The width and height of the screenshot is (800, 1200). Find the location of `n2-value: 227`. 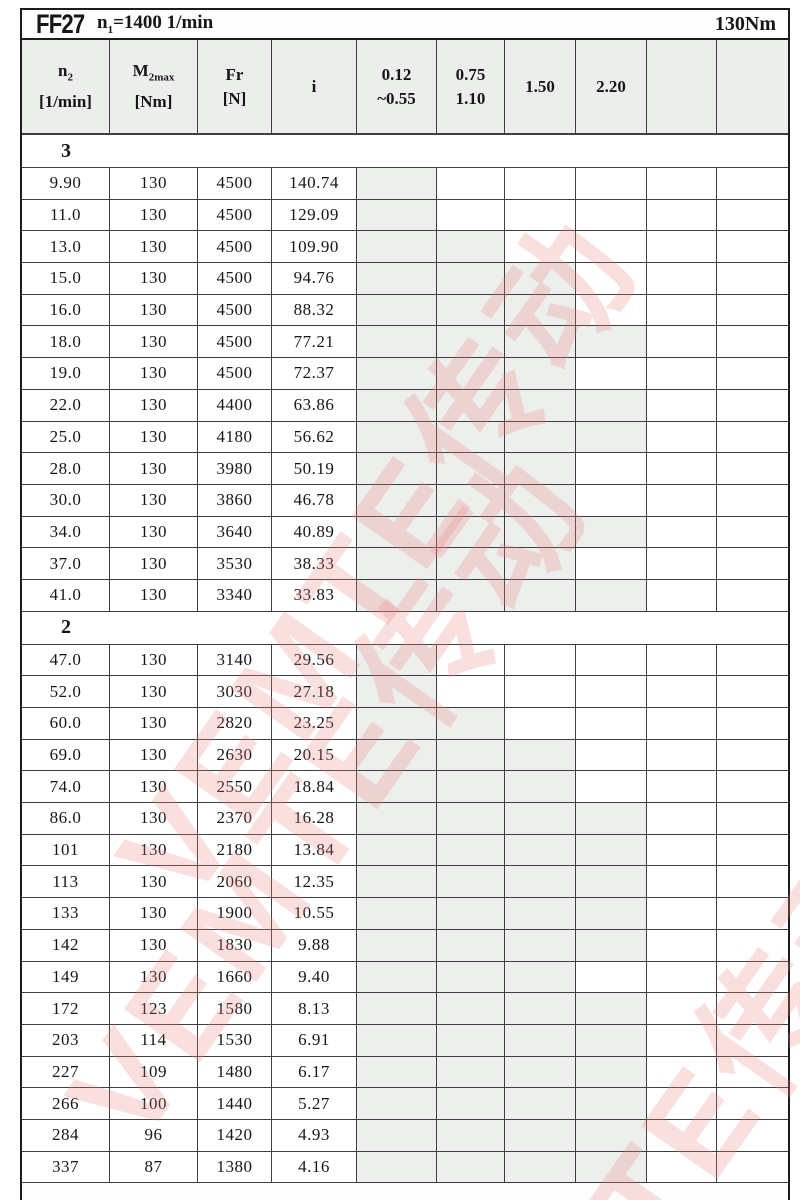

n2-value: 227 is located at coordinates (66, 1072).